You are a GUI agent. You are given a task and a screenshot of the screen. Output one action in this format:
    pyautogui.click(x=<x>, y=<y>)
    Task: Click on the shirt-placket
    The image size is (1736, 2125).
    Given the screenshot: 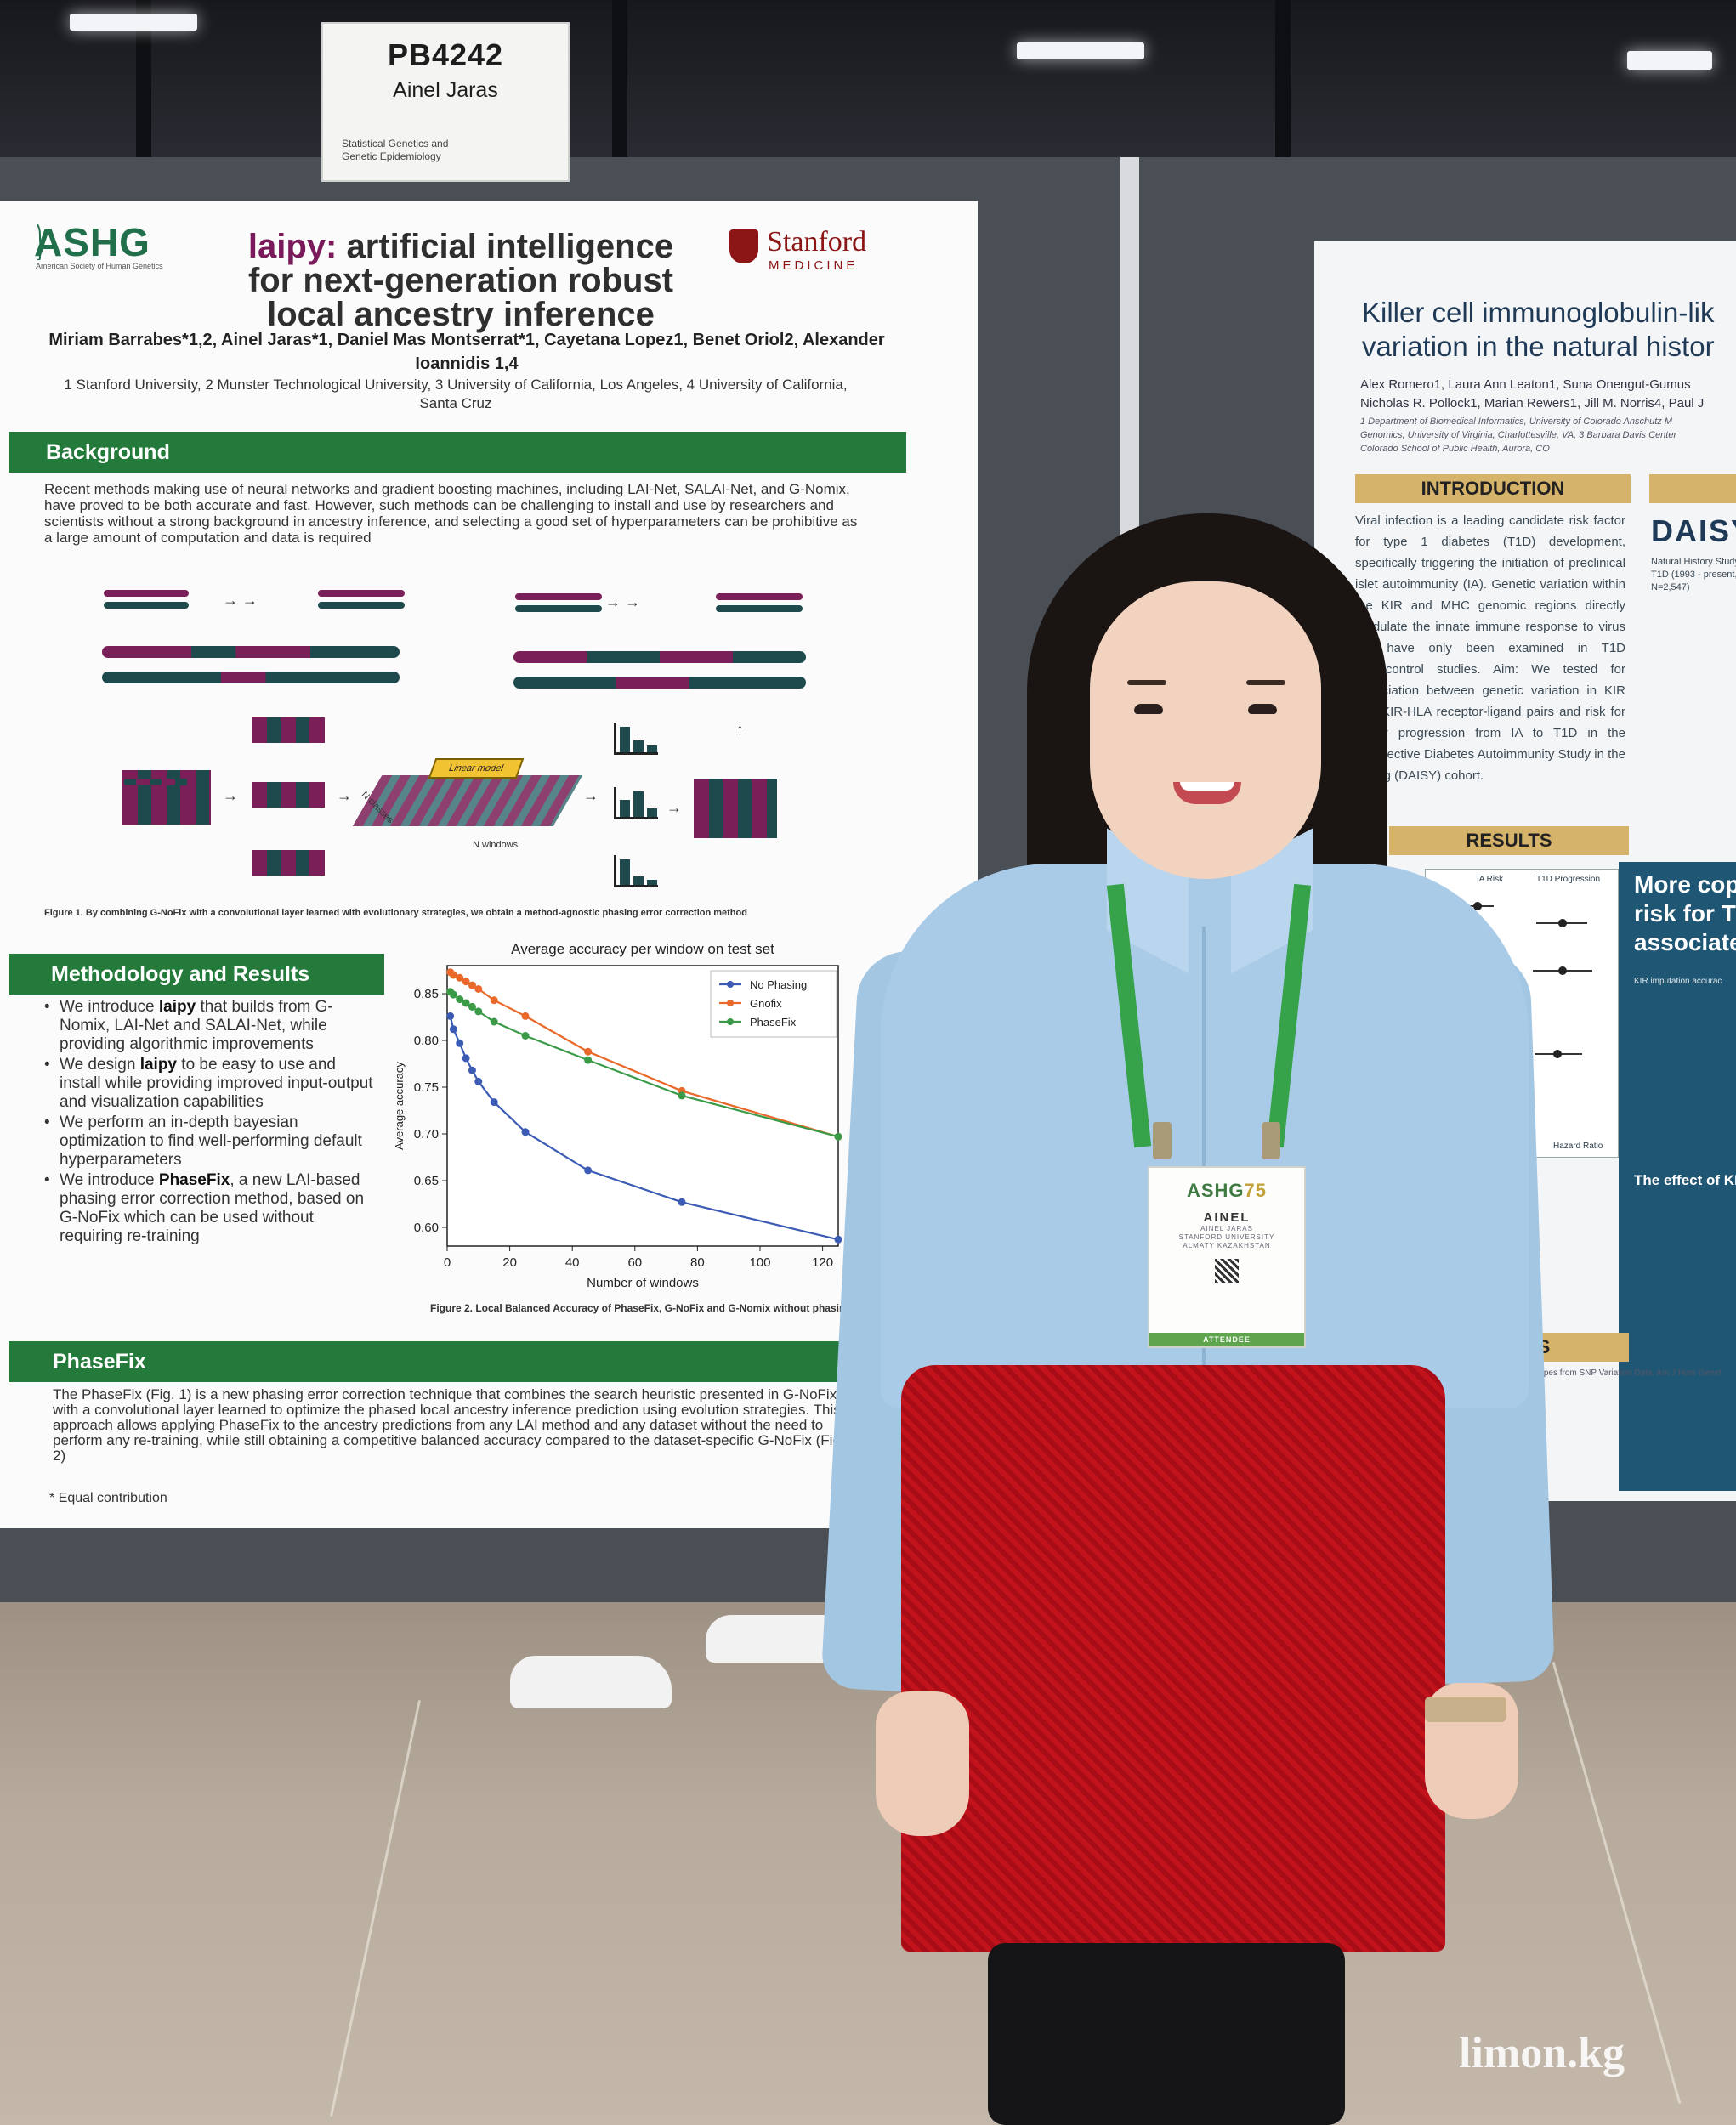 What is the action you would take?
    pyautogui.click(x=1204, y=1156)
    